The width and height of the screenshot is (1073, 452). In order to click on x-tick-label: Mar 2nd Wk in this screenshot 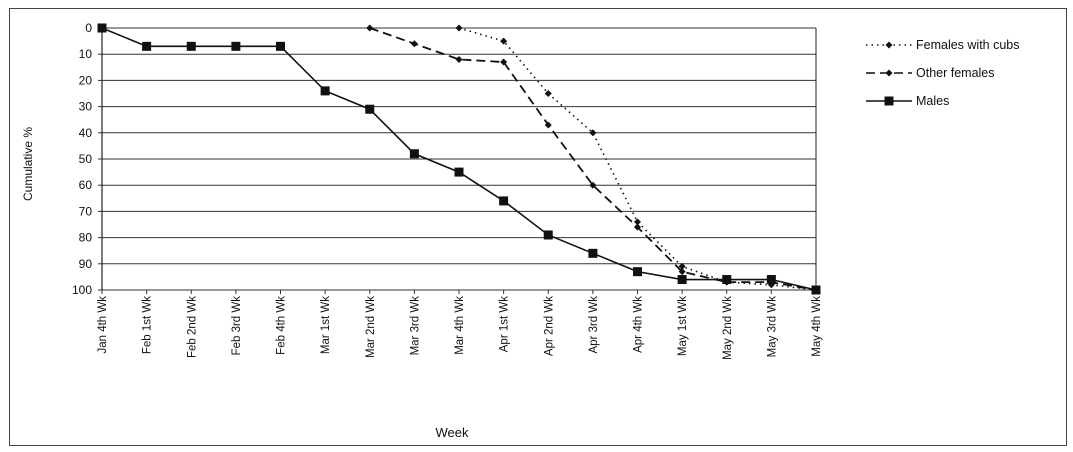, I will do `click(371, 327)`.